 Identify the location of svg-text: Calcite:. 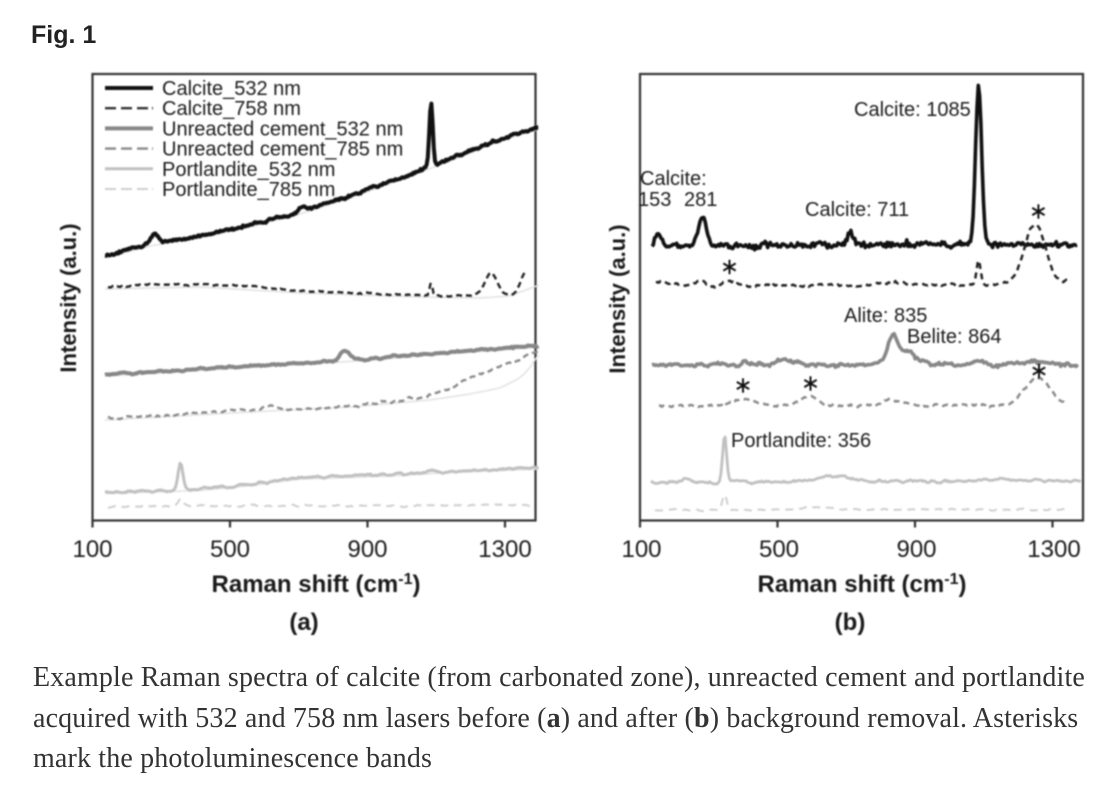
(673, 179).